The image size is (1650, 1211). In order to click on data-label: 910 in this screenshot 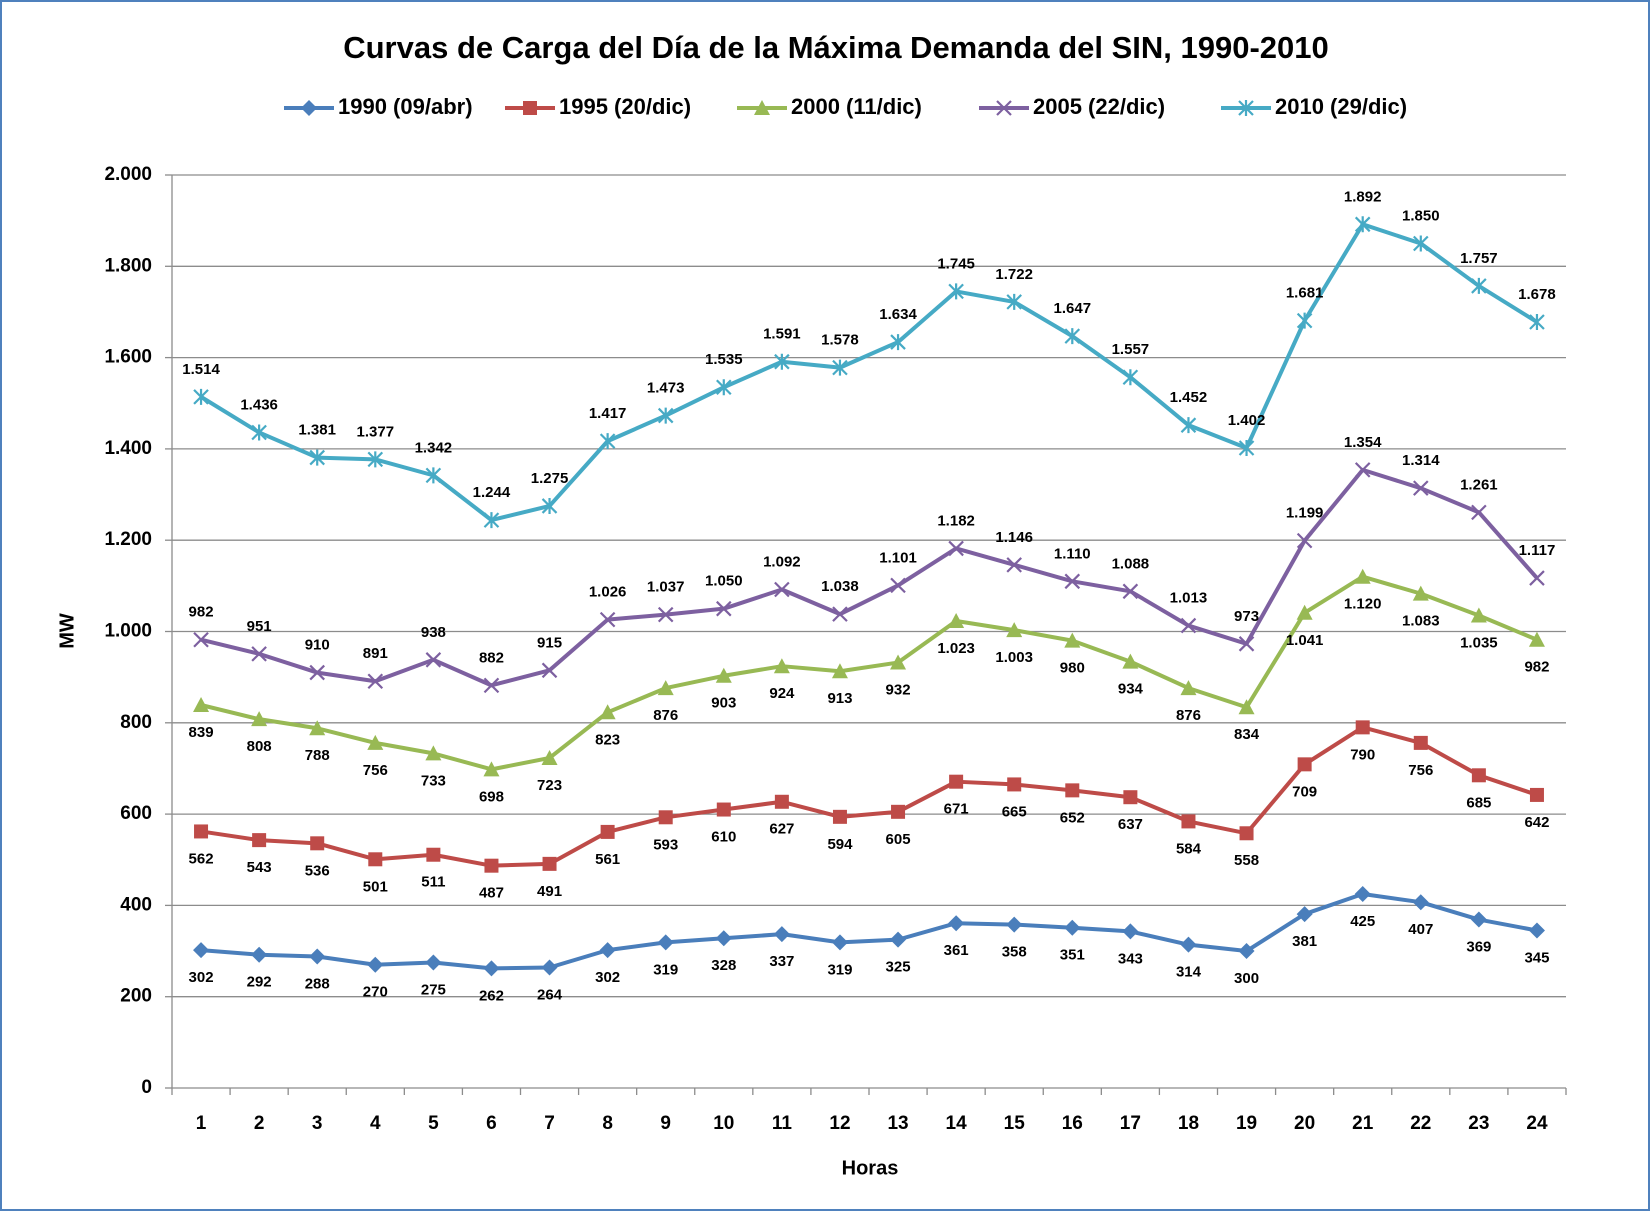, I will do `click(317, 645)`.